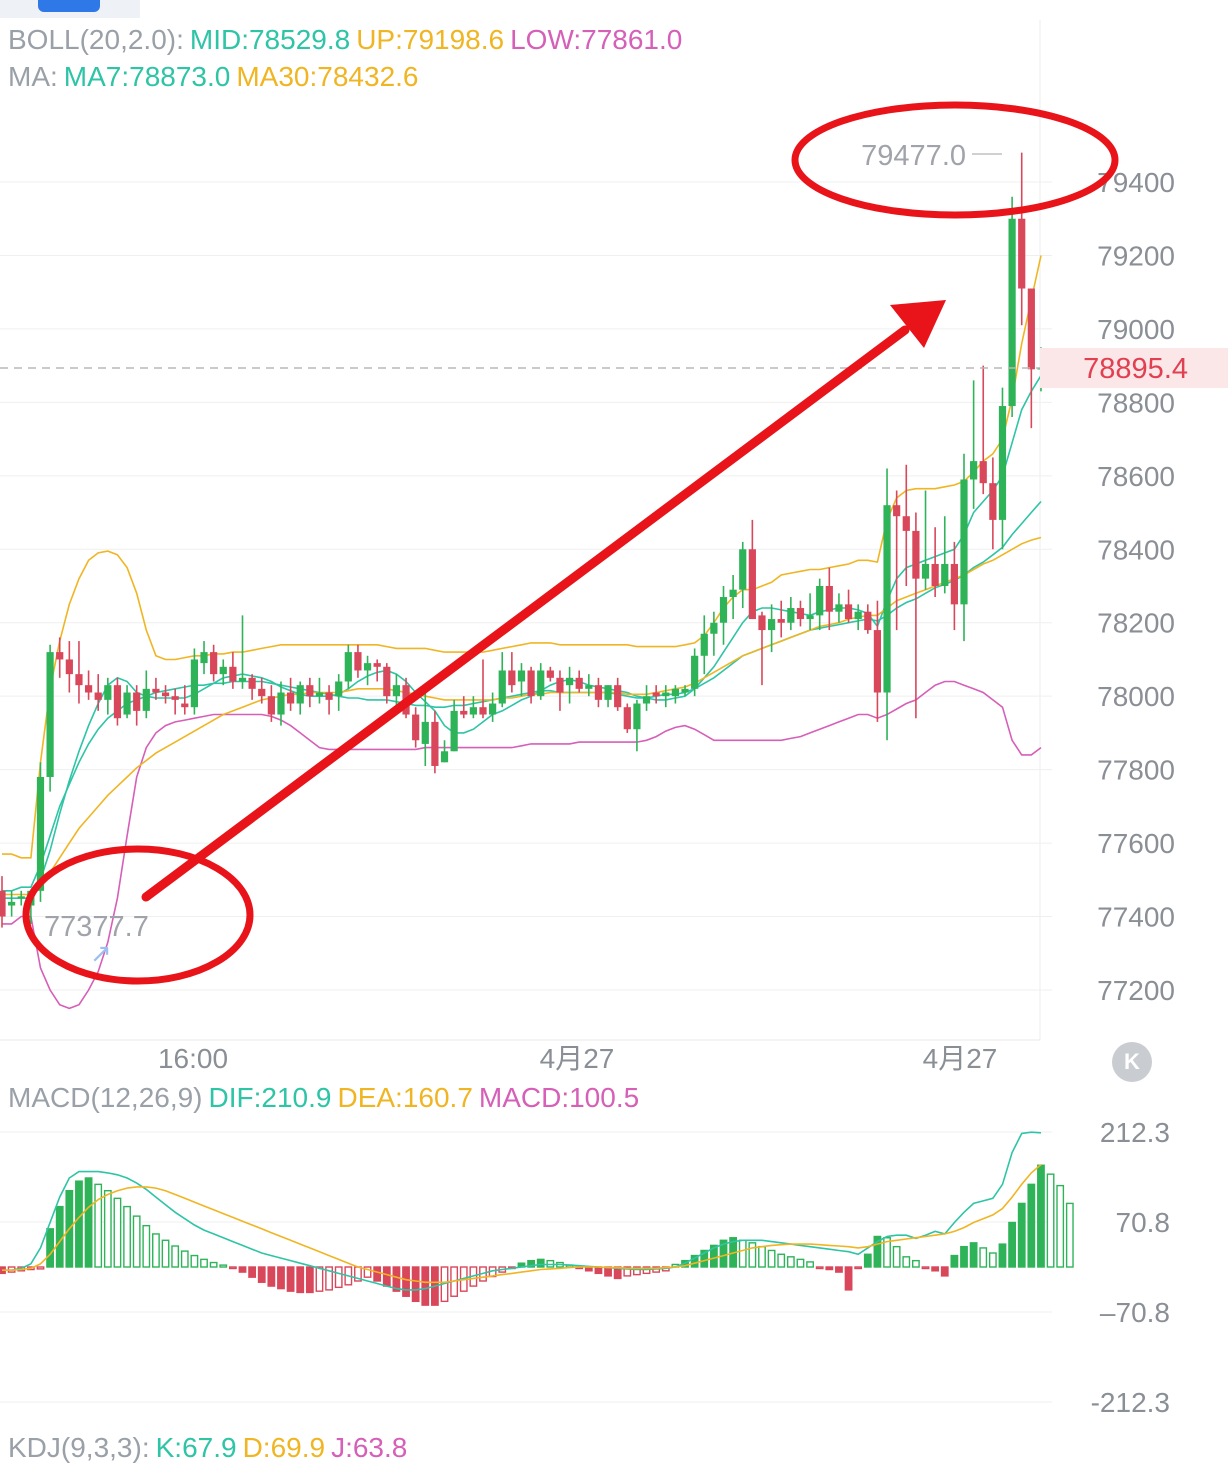  What do you see at coordinates (210, 1448) in the screenshot?
I see `kdj-legend: KDJ(9,3,3): K:67.9 D:69.9 J:63.8` at bounding box center [210, 1448].